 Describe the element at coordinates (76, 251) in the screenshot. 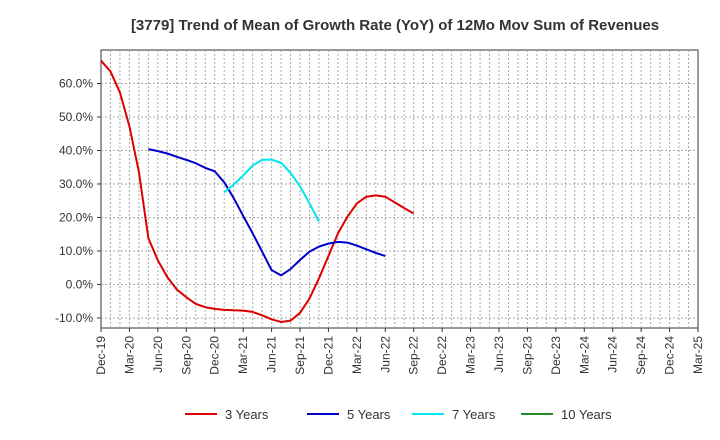

I see `y-tick-label: 10.0%` at that location.